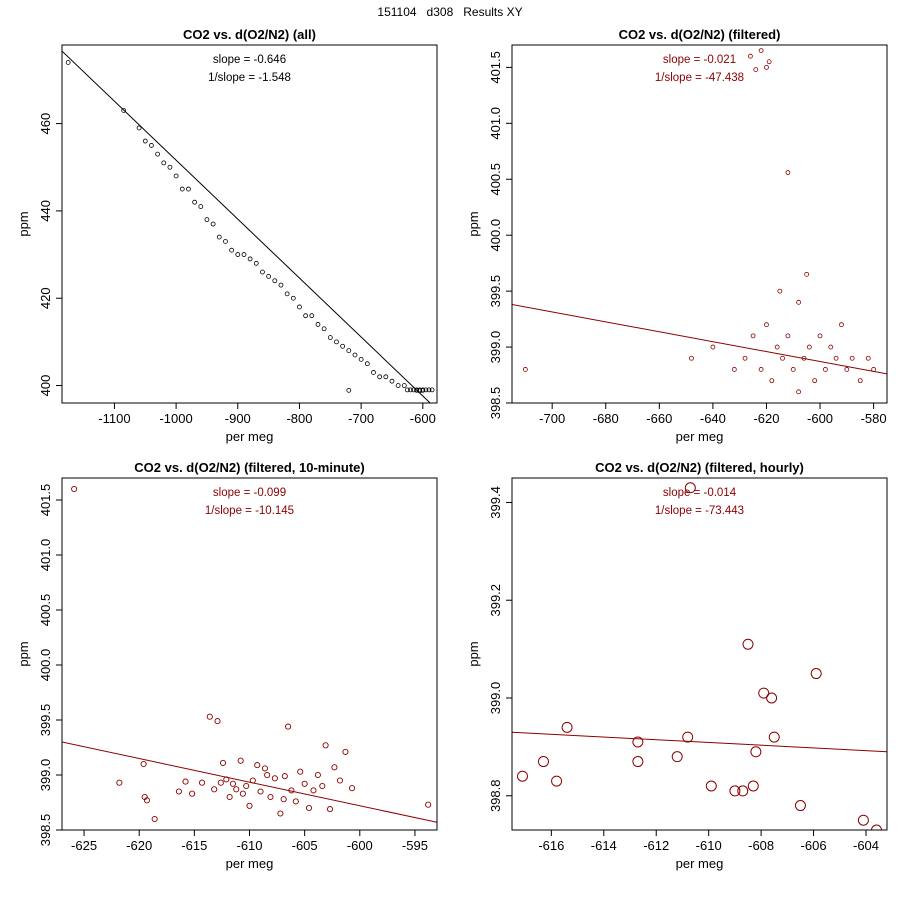 Image resolution: width=900 pixels, height=900 pixels. What do you see at coordinates (249, 511) in the screenshot?
I see `inverse-slope-annotation: 1/slope = -10.145` at bounding box center [249, 511].